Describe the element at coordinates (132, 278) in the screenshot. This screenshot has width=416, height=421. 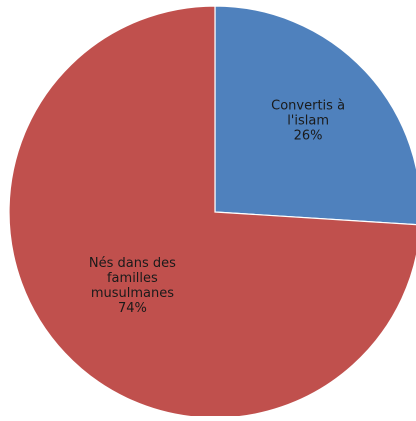
I see `pie-slice-category-label: familles` at that location.